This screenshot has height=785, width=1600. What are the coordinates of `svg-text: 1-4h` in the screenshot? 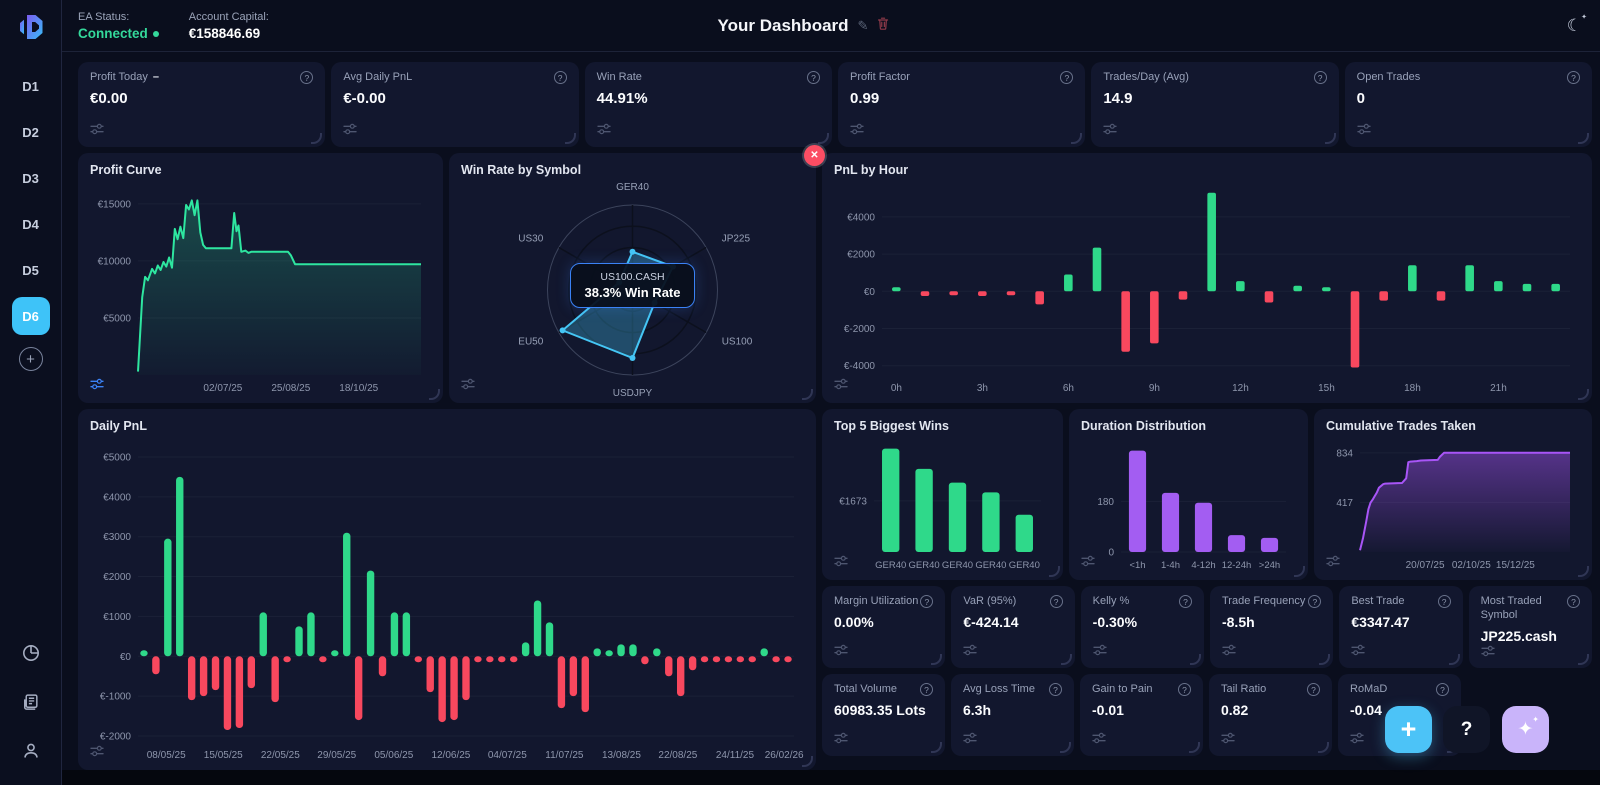 It's located at (1170, 565).